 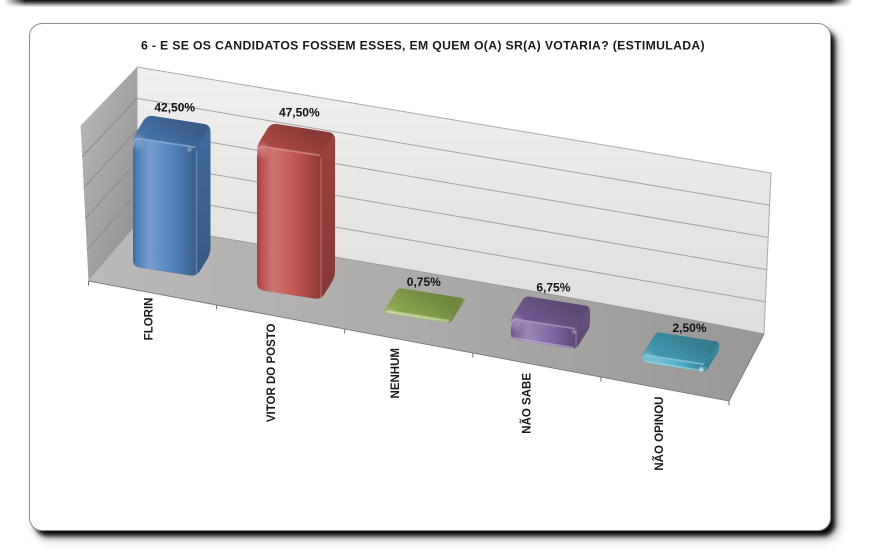 What do you see at coordinates (527, 403) in the screenshot?
I see `svg-text: NÃO SABE` at bounding box center [527, 403].